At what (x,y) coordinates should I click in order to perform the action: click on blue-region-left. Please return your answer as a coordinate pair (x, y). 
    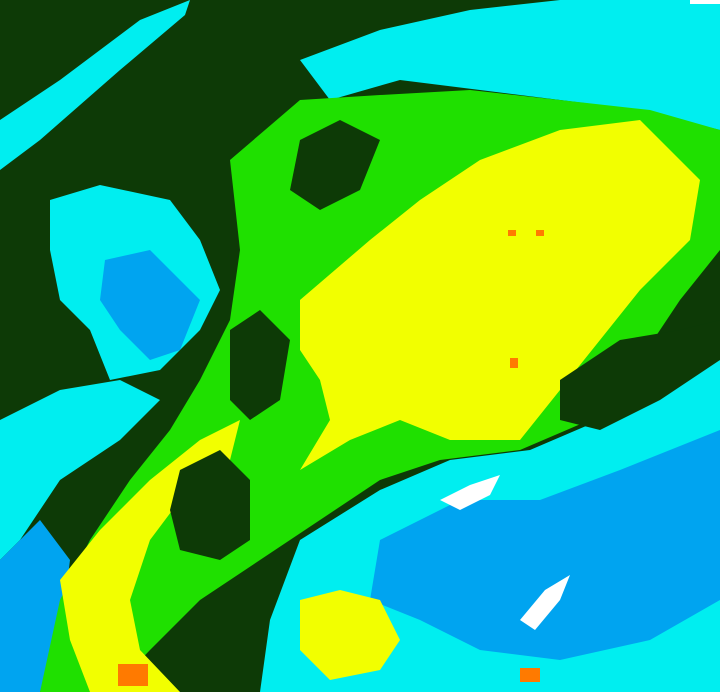
    Looking at the image, I should click on (150, 305).